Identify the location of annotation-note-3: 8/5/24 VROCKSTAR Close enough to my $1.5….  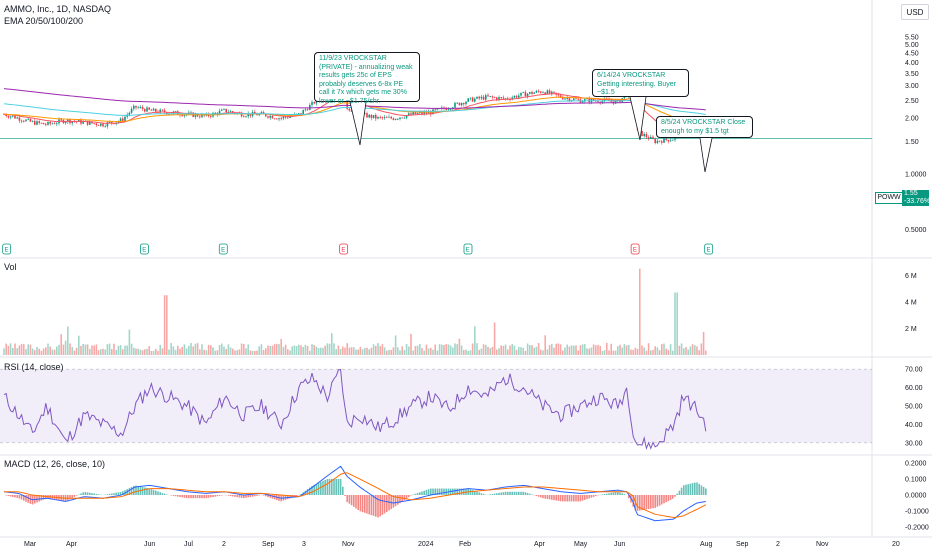
(704, 127).